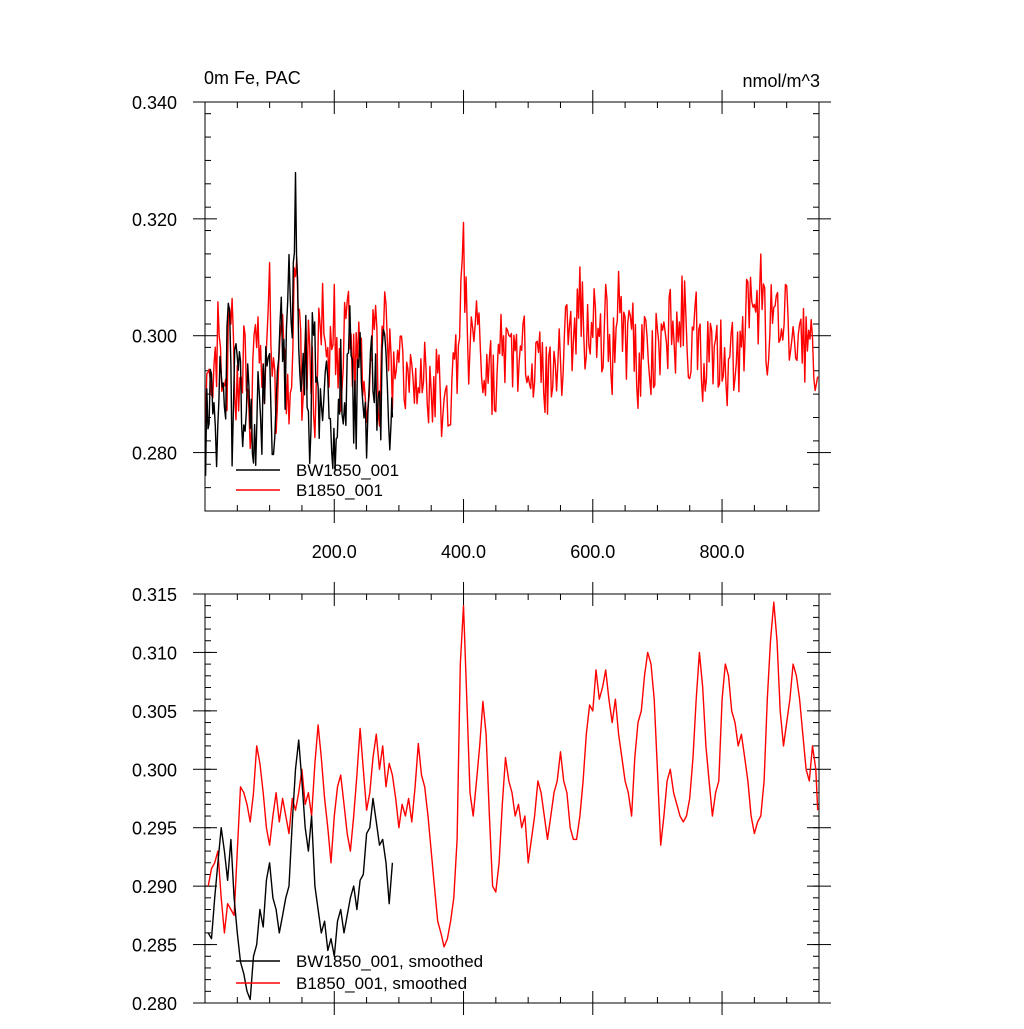  What do you see at coordinates (334, 552) in the screenshot?
I see `x-tick-label: 200.0` at bounding box center [334, 552].